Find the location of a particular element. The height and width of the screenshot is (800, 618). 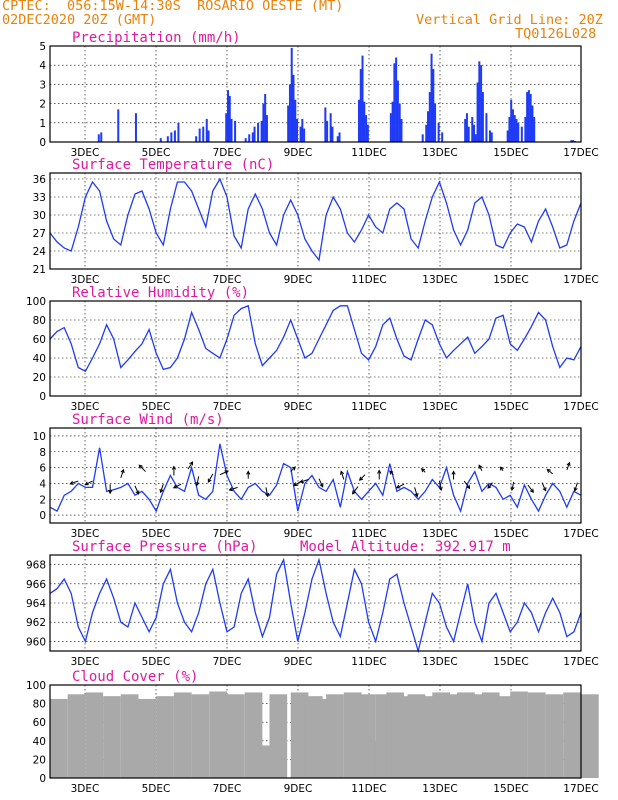

date-header: 02DEC2020 20Z (GMT) is located at coordinates (79, 20).